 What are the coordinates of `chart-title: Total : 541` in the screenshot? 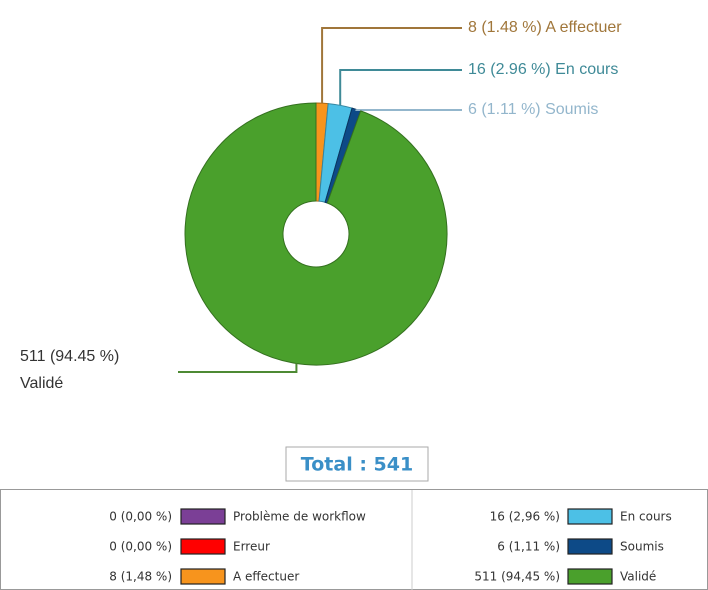 It's located at (357, 465).